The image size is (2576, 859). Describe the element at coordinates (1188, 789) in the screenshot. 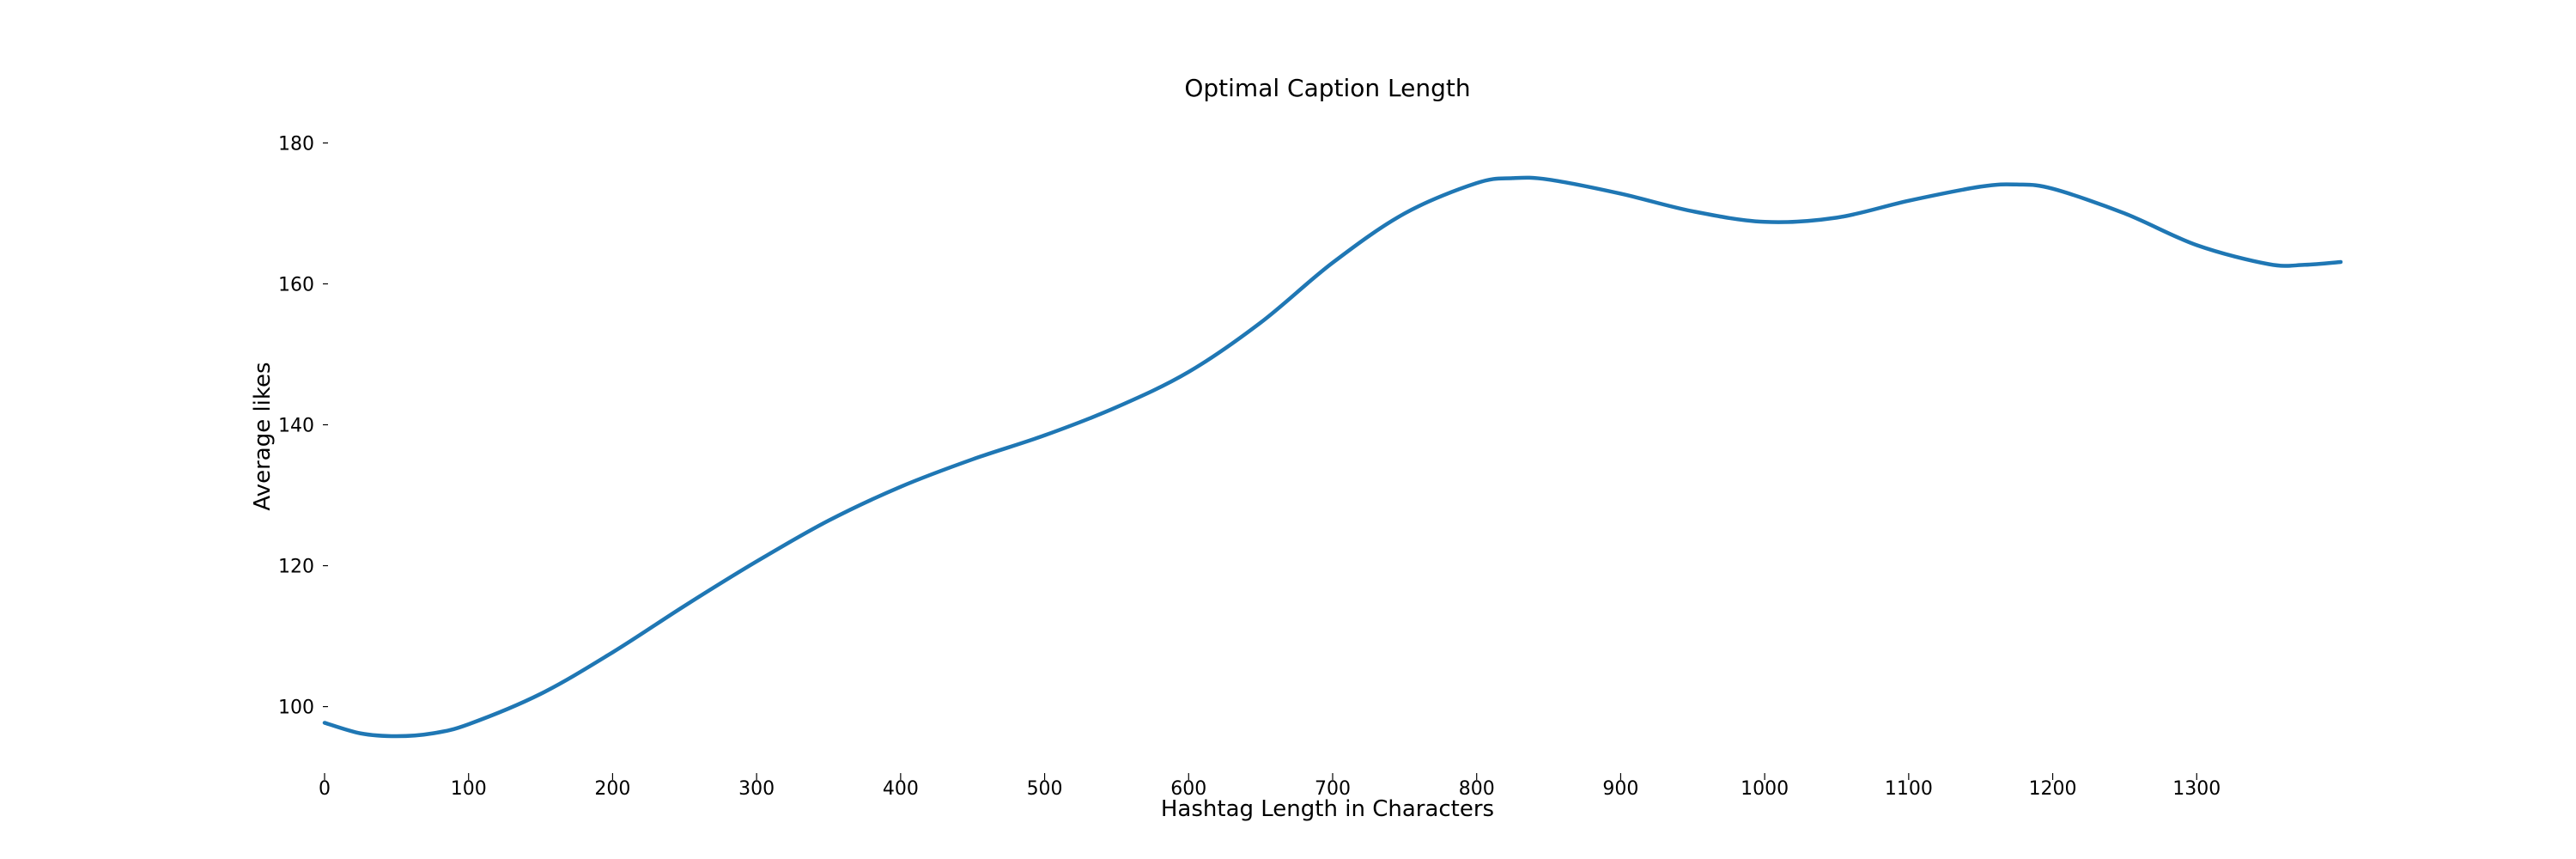

I see `x-tick-label: 600` at that location.